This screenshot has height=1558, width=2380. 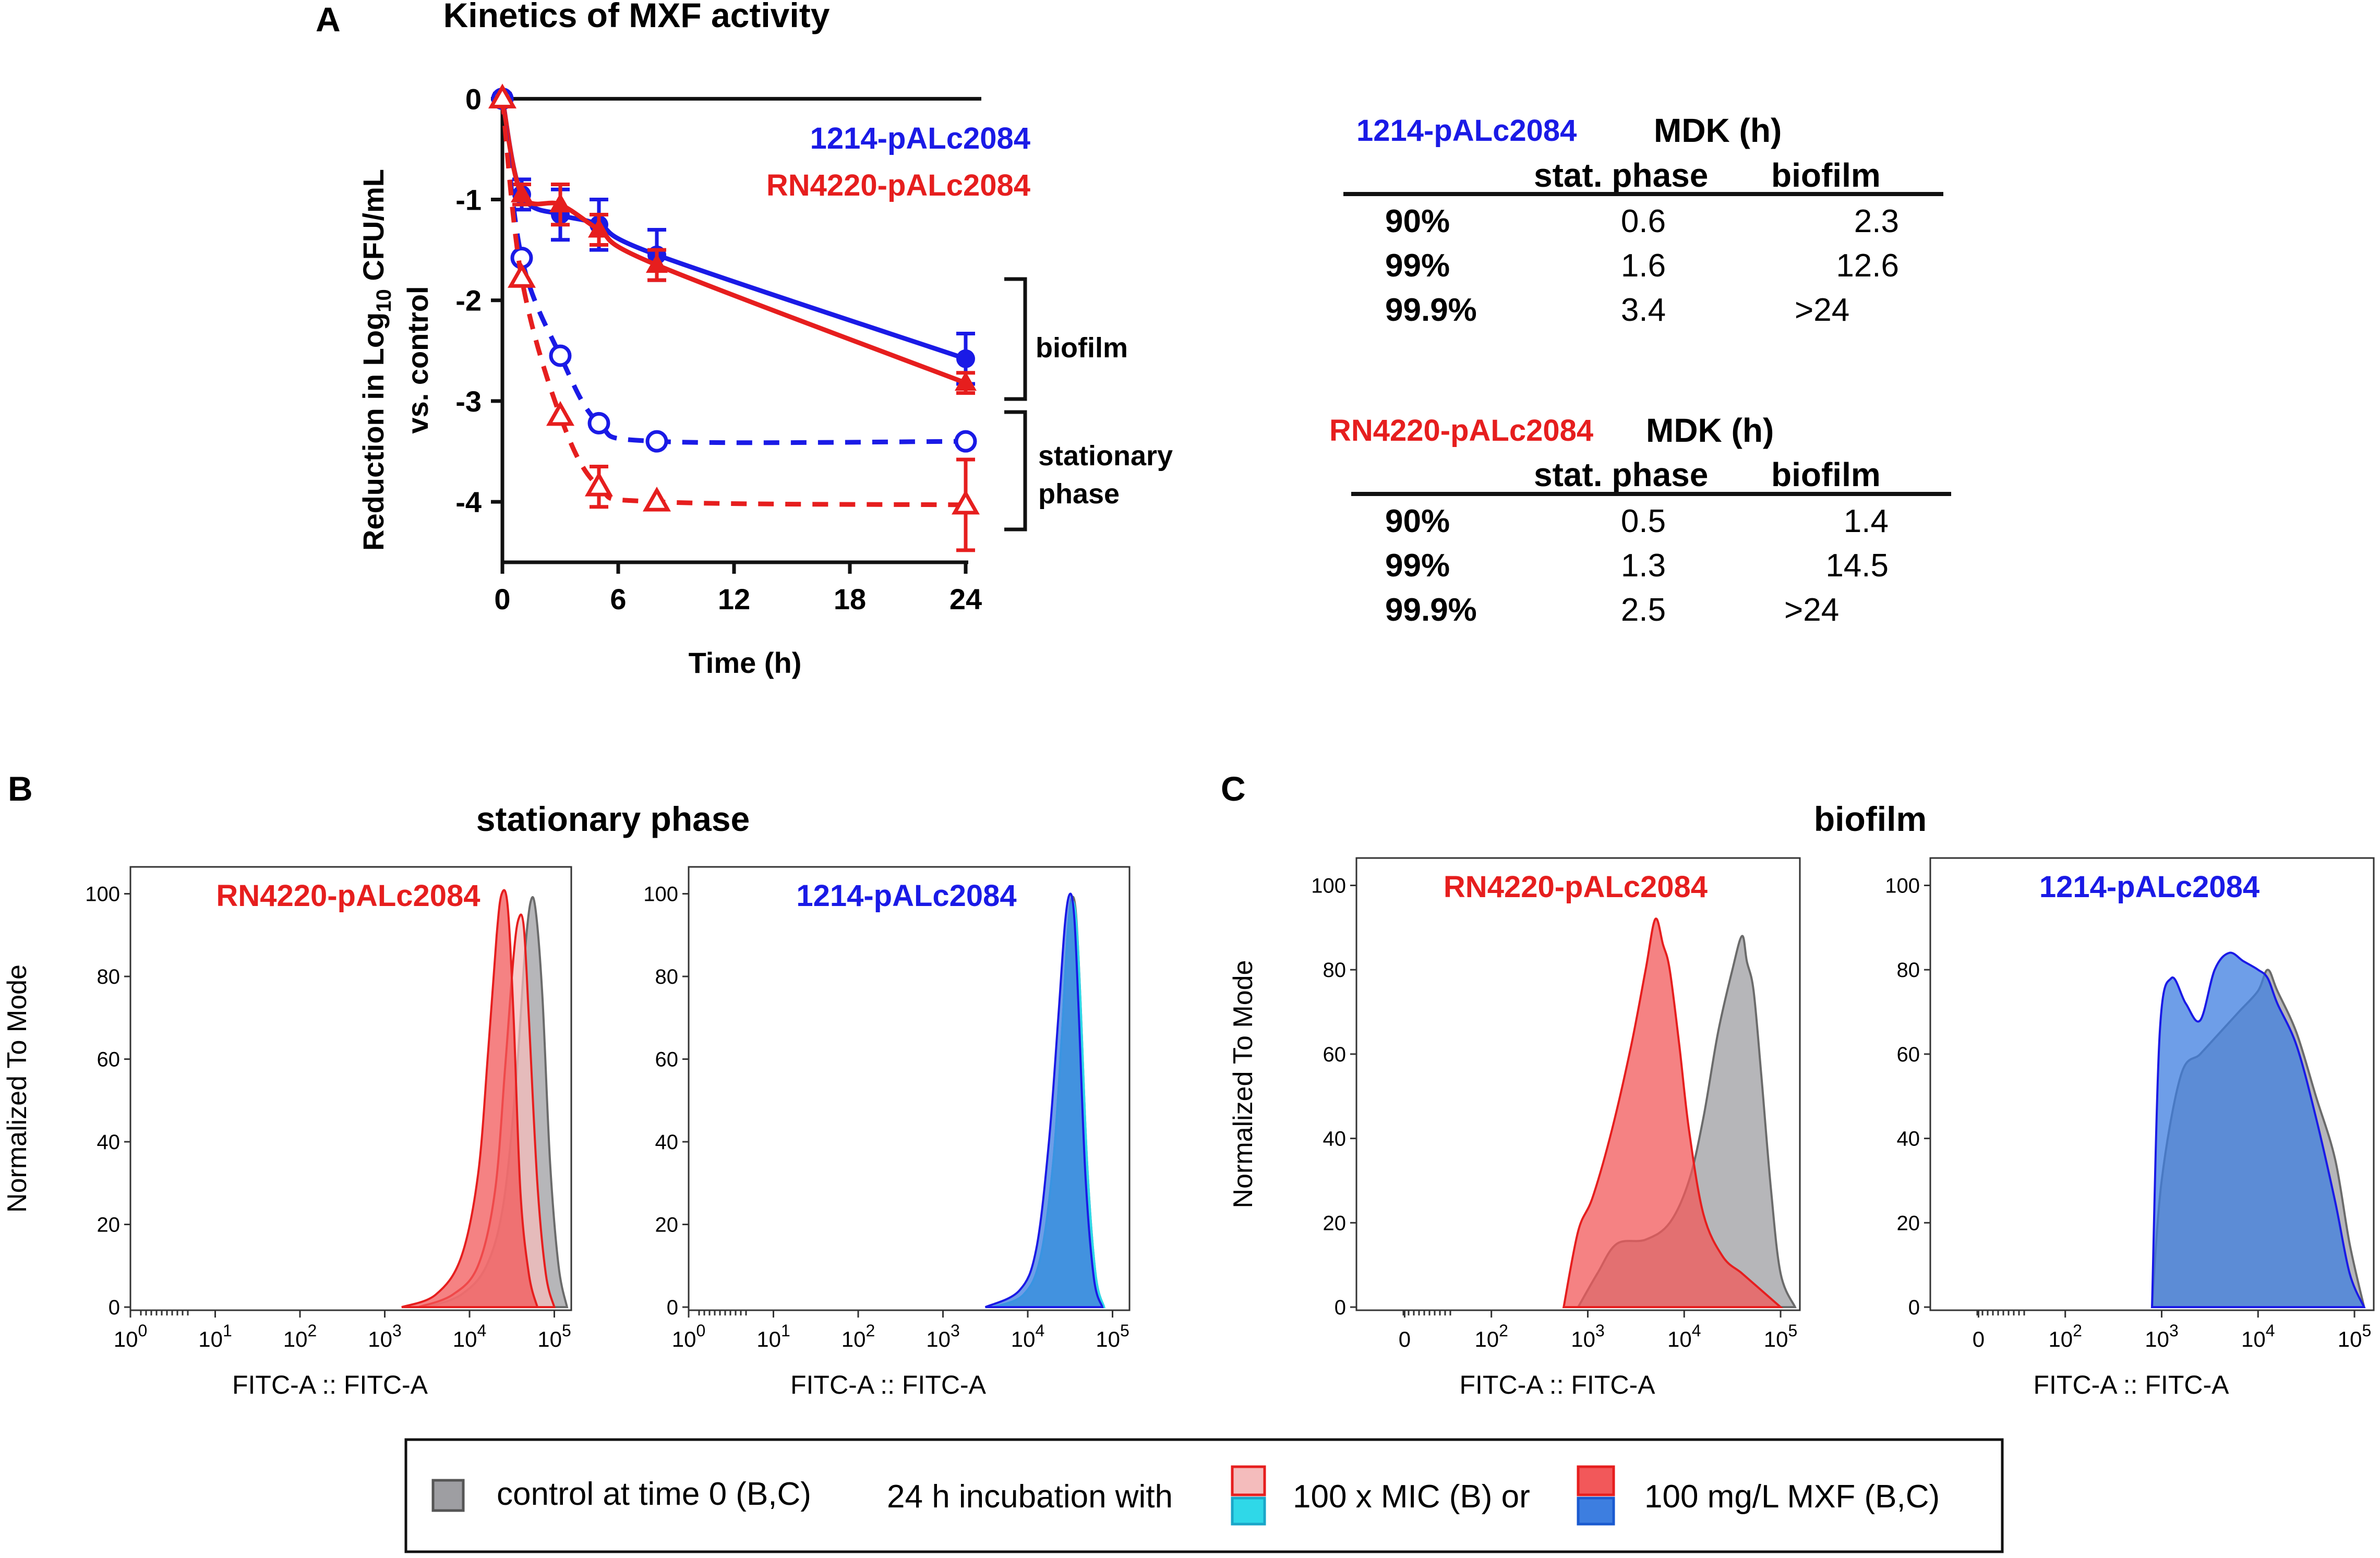 What do you see at coordinates (468, 300) in the screenshot?
I see `kinetics-y-tick-label: -2` at bounding box center [468, 300].